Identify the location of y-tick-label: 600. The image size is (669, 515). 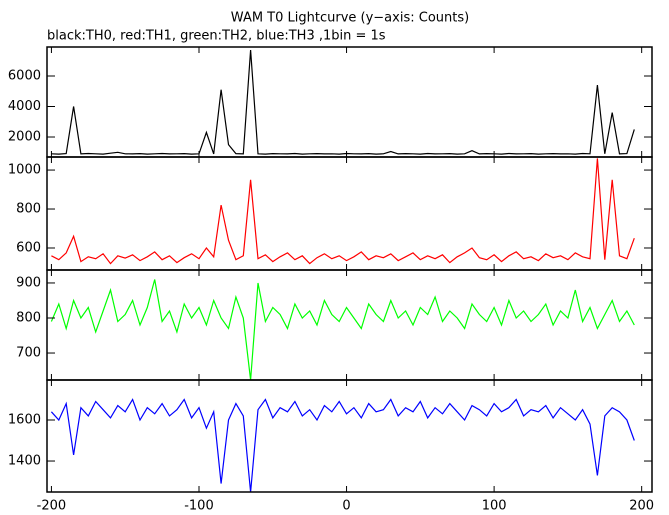
(28, 247).